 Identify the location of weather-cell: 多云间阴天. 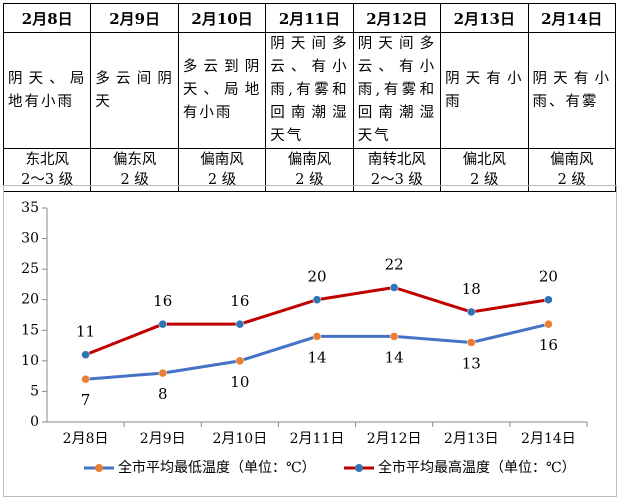
(134, 90).